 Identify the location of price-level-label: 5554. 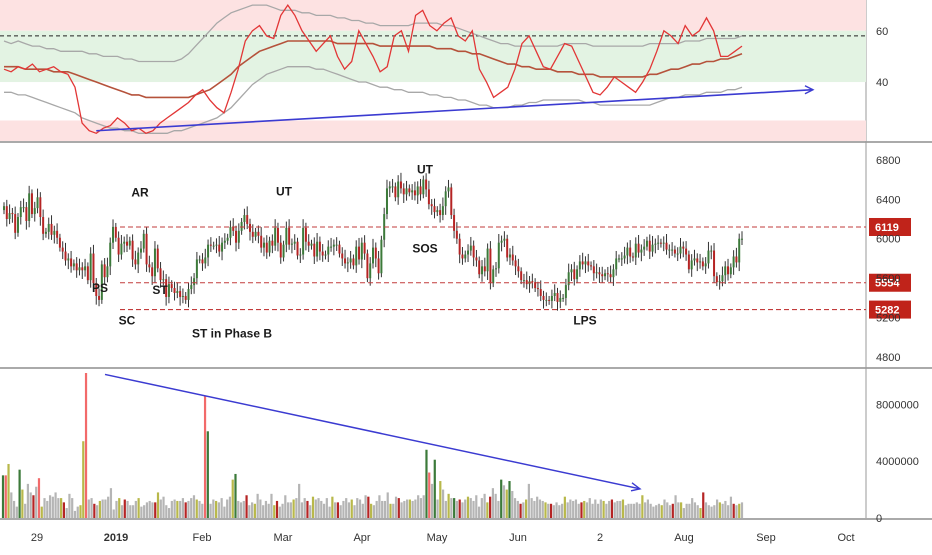
(887, 284).